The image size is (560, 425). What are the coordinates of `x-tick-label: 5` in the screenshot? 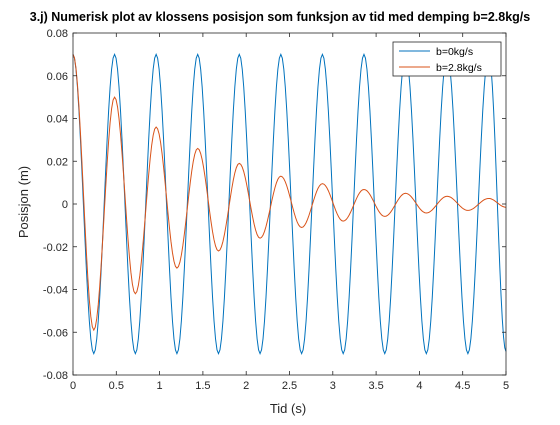 It's located at (506, 386).